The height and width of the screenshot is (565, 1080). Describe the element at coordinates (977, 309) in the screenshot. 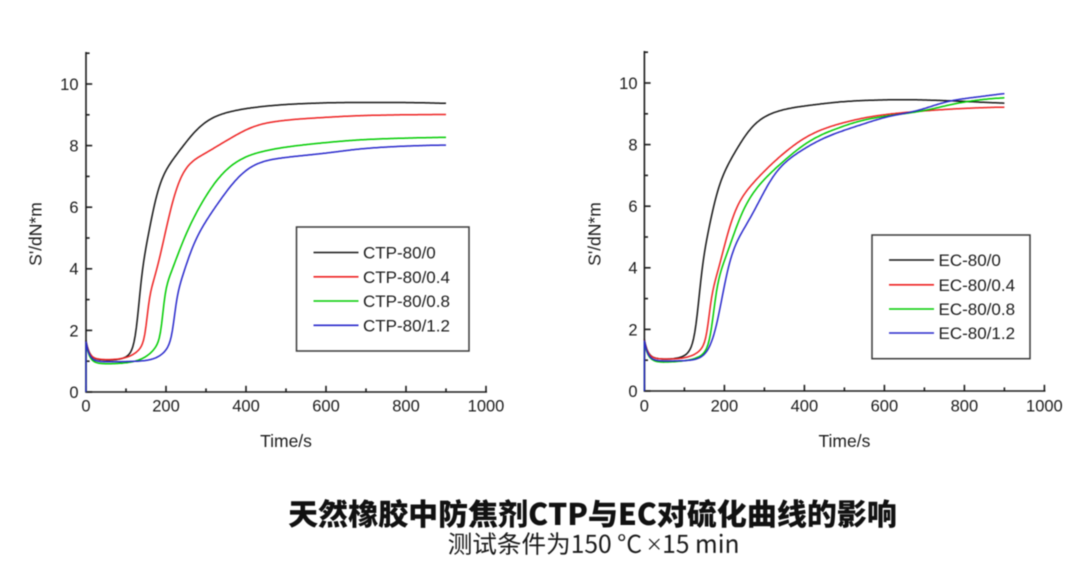

I see `svg-text: EC-80/0.8` at that location.